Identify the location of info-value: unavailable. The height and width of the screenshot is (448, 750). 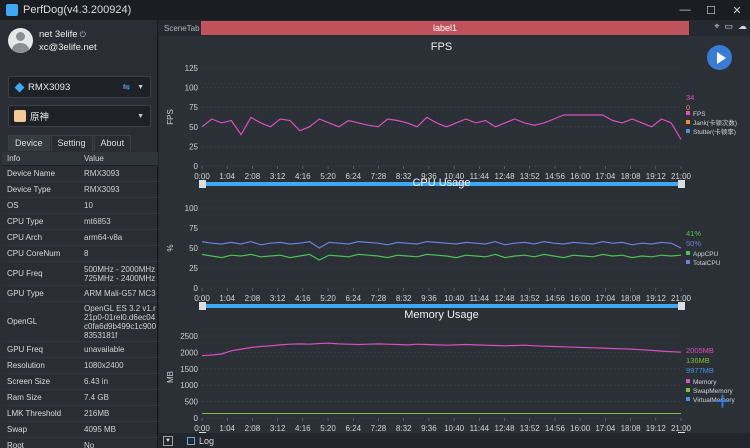
(104, 349).